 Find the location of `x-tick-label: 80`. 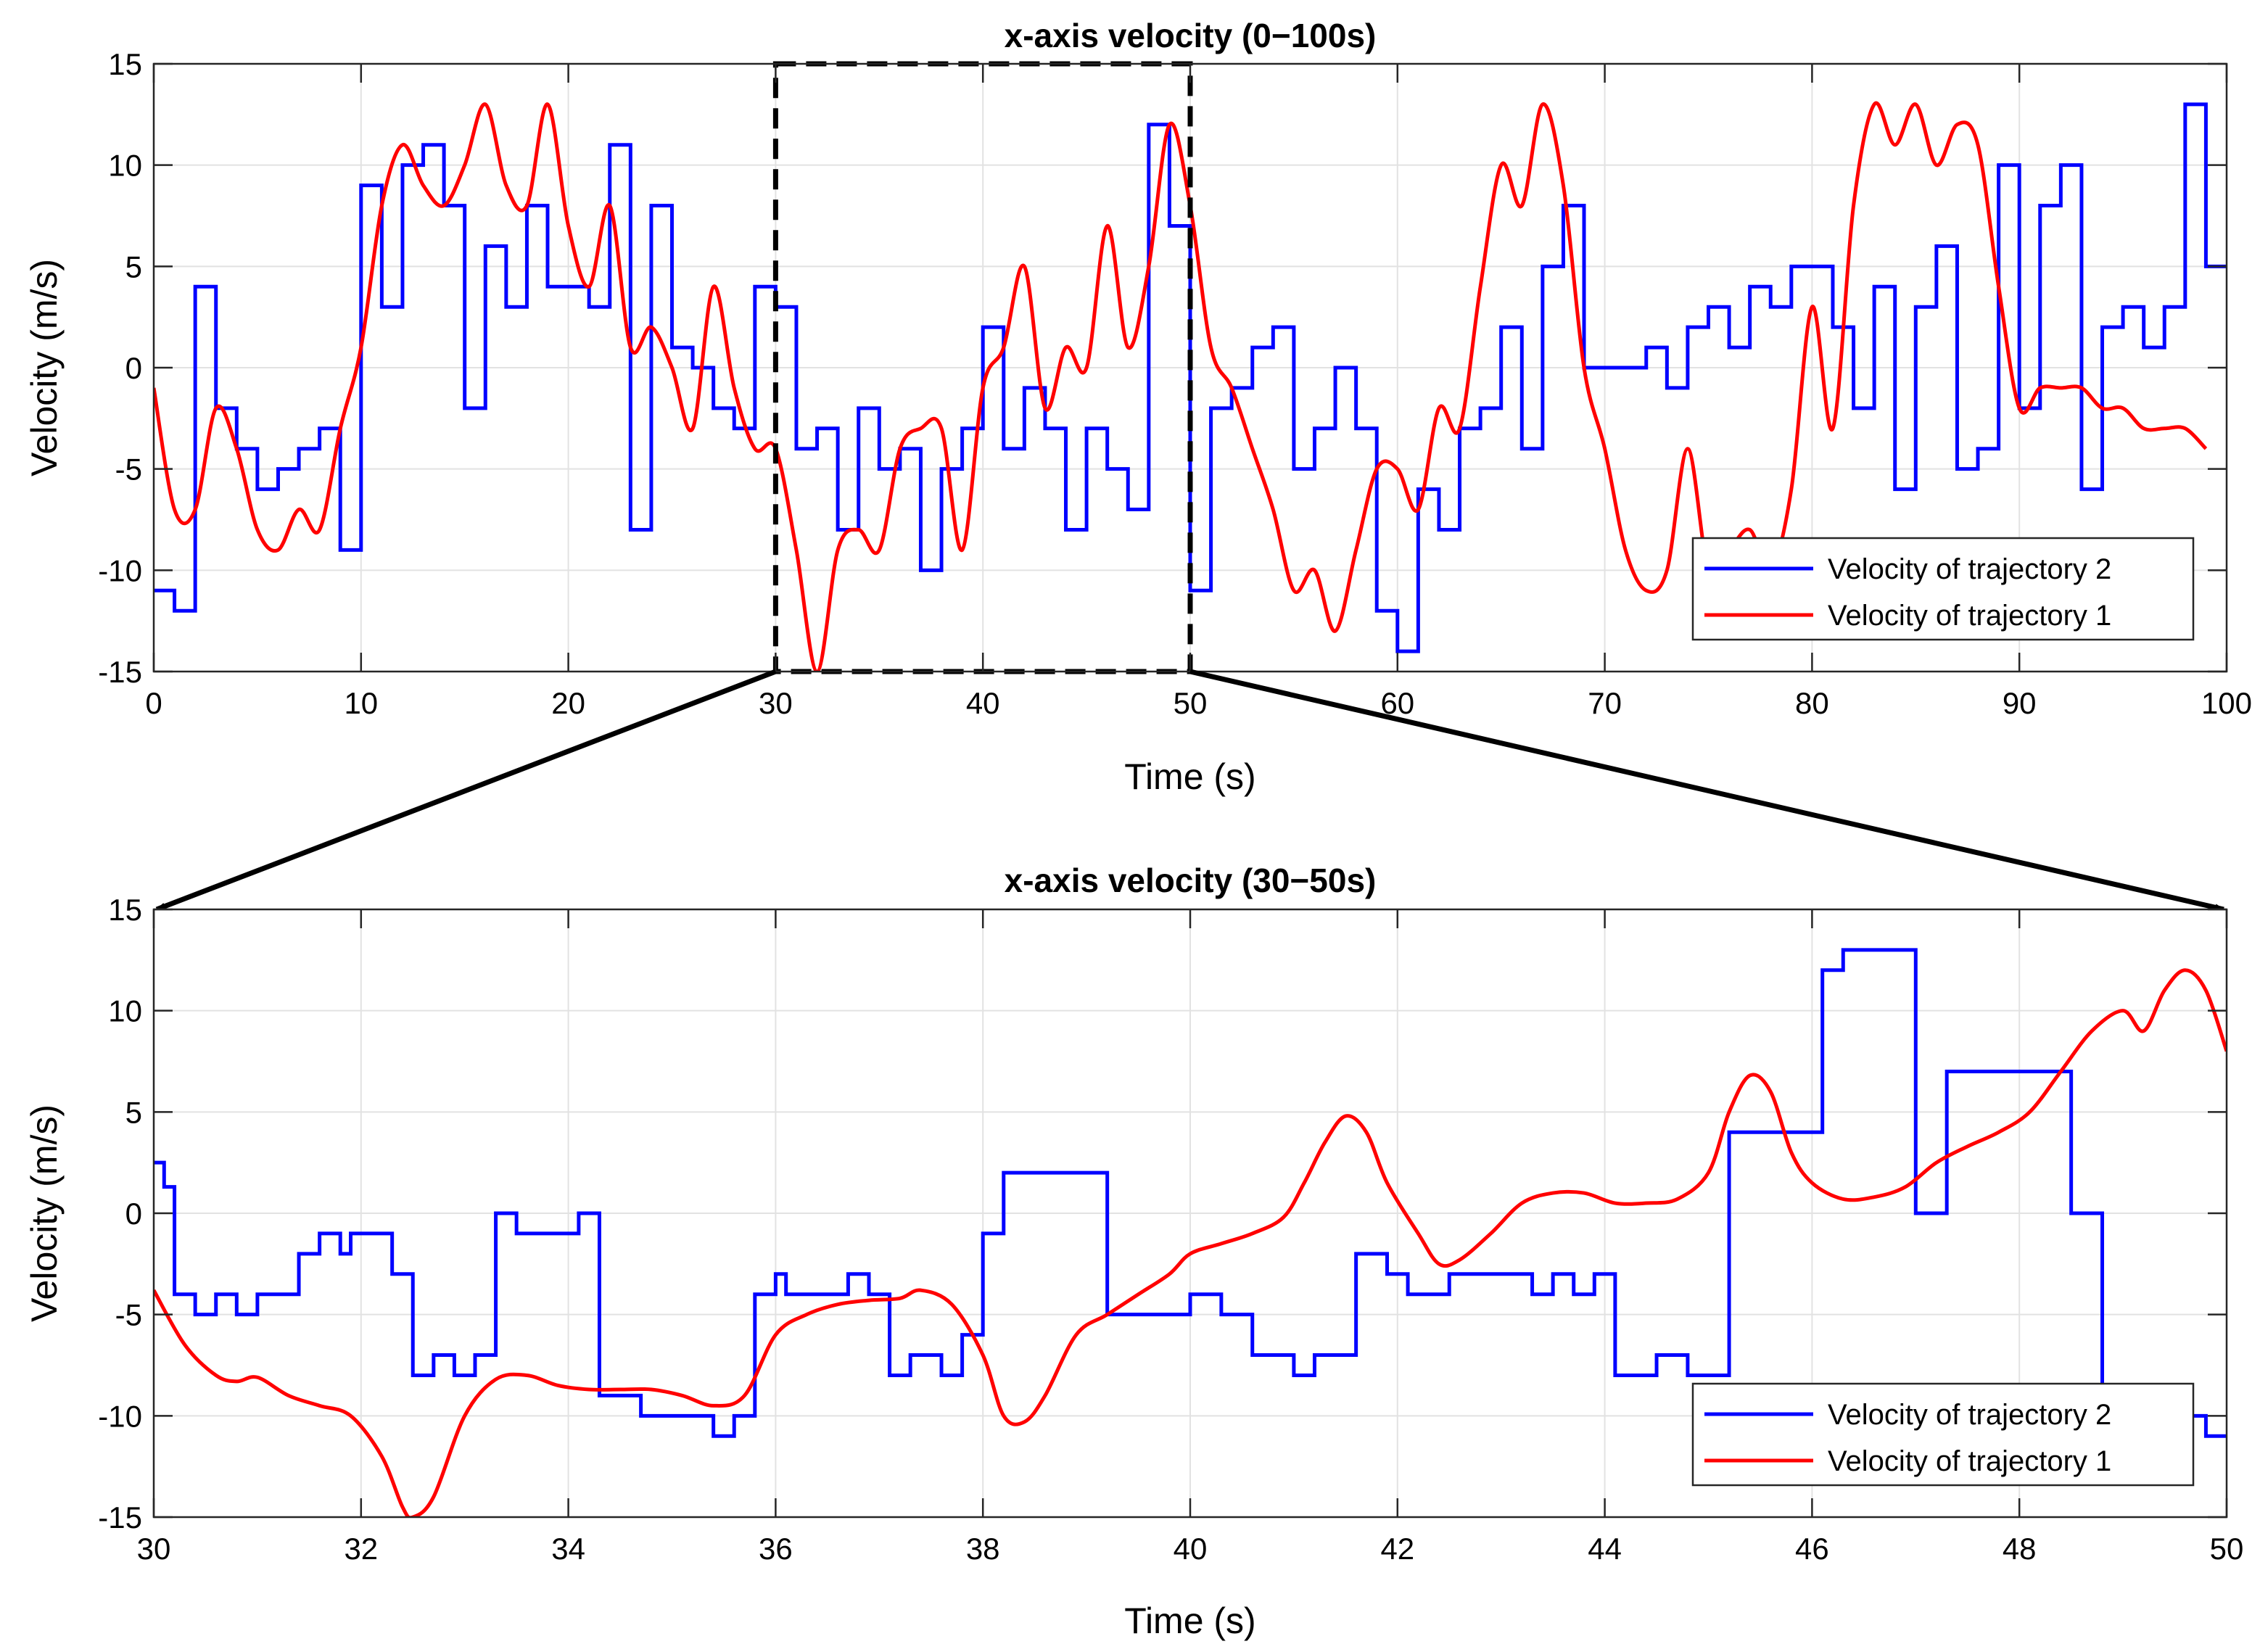

x-tick-label: 80 is located at coordinates (1812, 703).